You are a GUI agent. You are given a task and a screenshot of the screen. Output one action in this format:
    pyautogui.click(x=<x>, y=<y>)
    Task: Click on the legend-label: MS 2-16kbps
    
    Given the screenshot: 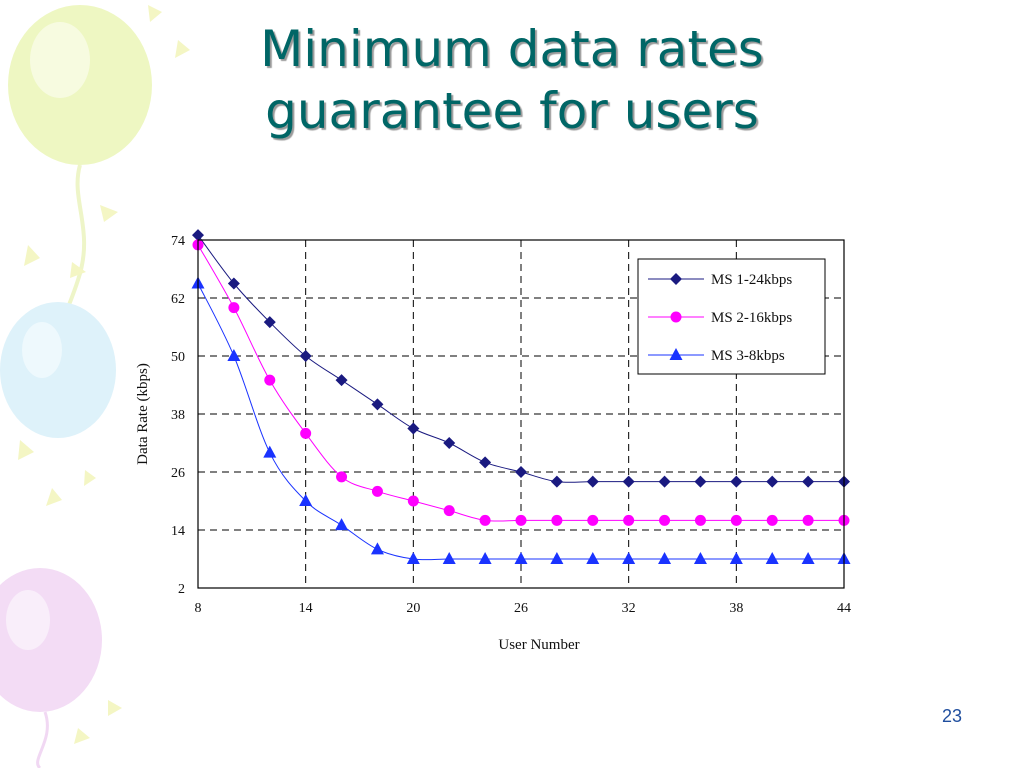 What is the action you would take?
    pyautogui.click(x=751, y=318)
    